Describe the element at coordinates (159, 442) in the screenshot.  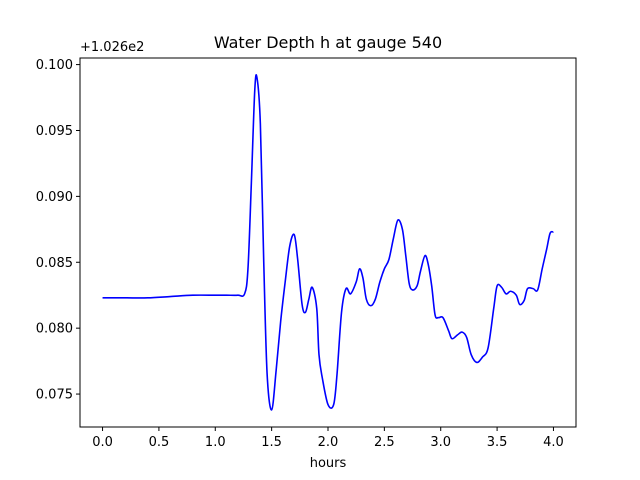
I see `x-tick-label: 0.5` at that location.